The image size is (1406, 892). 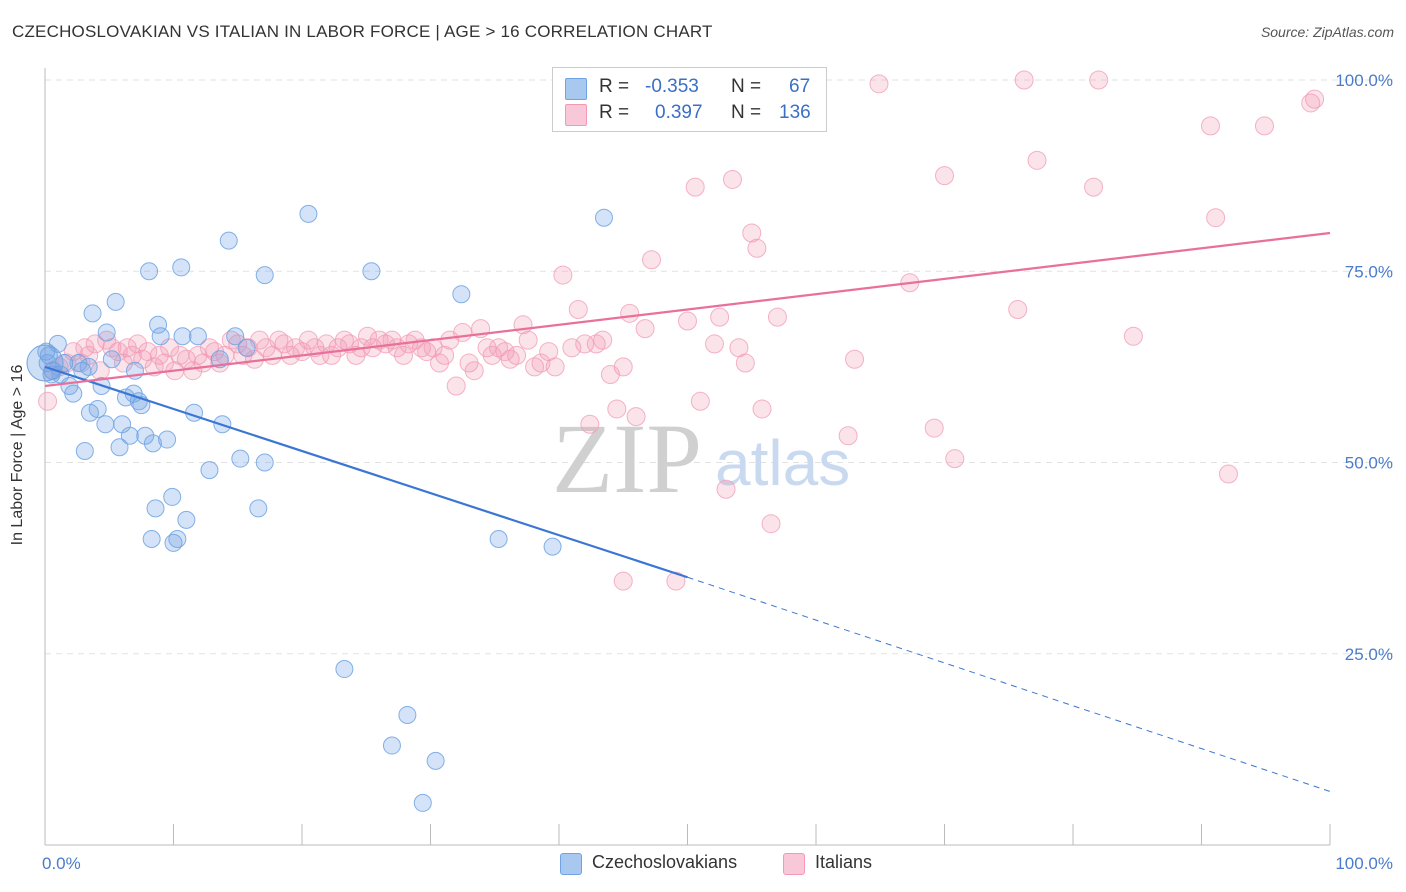 What do you see at coordinates (665, 862) in the screenshot?
I see `bottom-legend-label-czech: Czechoslovakians` at bounding box center [665, 862].